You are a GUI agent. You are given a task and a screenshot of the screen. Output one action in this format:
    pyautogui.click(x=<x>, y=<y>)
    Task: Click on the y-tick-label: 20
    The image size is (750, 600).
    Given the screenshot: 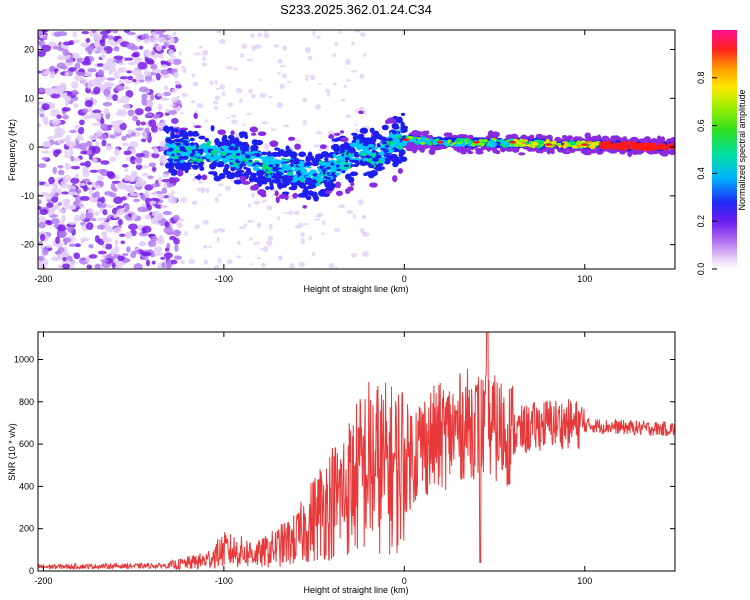 What is the action you would take?
    pyautogui.click(x=29, y=50)
    